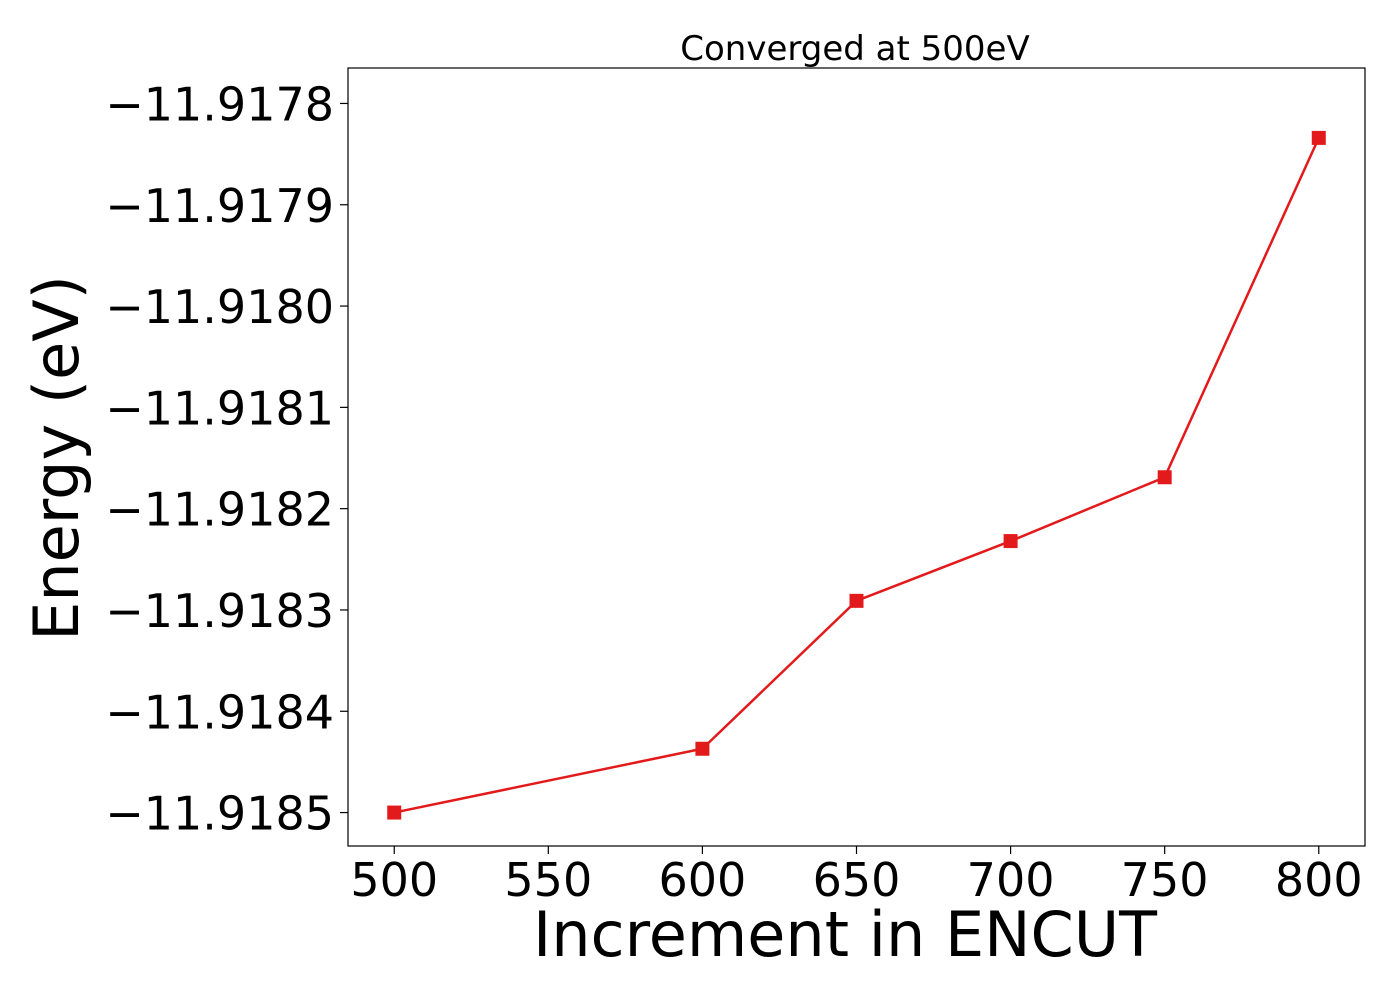 This screenshot has height=1000, width=1400. What do you see at coordinates (219, 307) in the screenshot?
I see `y-tick-label: −11.9180` at bounding box center [219, 307].